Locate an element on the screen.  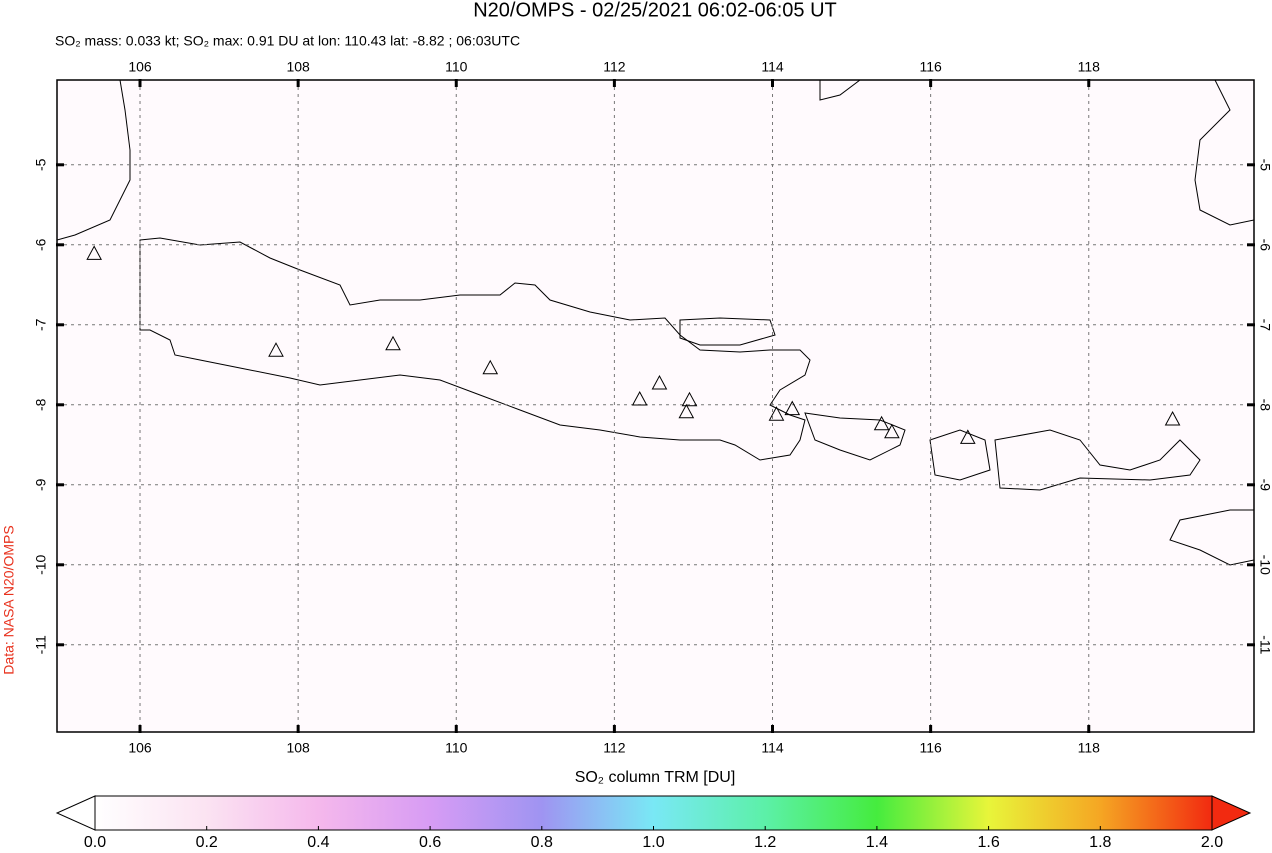
colorbar-tick-label: 1.0 is located at coordinates (653, 842).